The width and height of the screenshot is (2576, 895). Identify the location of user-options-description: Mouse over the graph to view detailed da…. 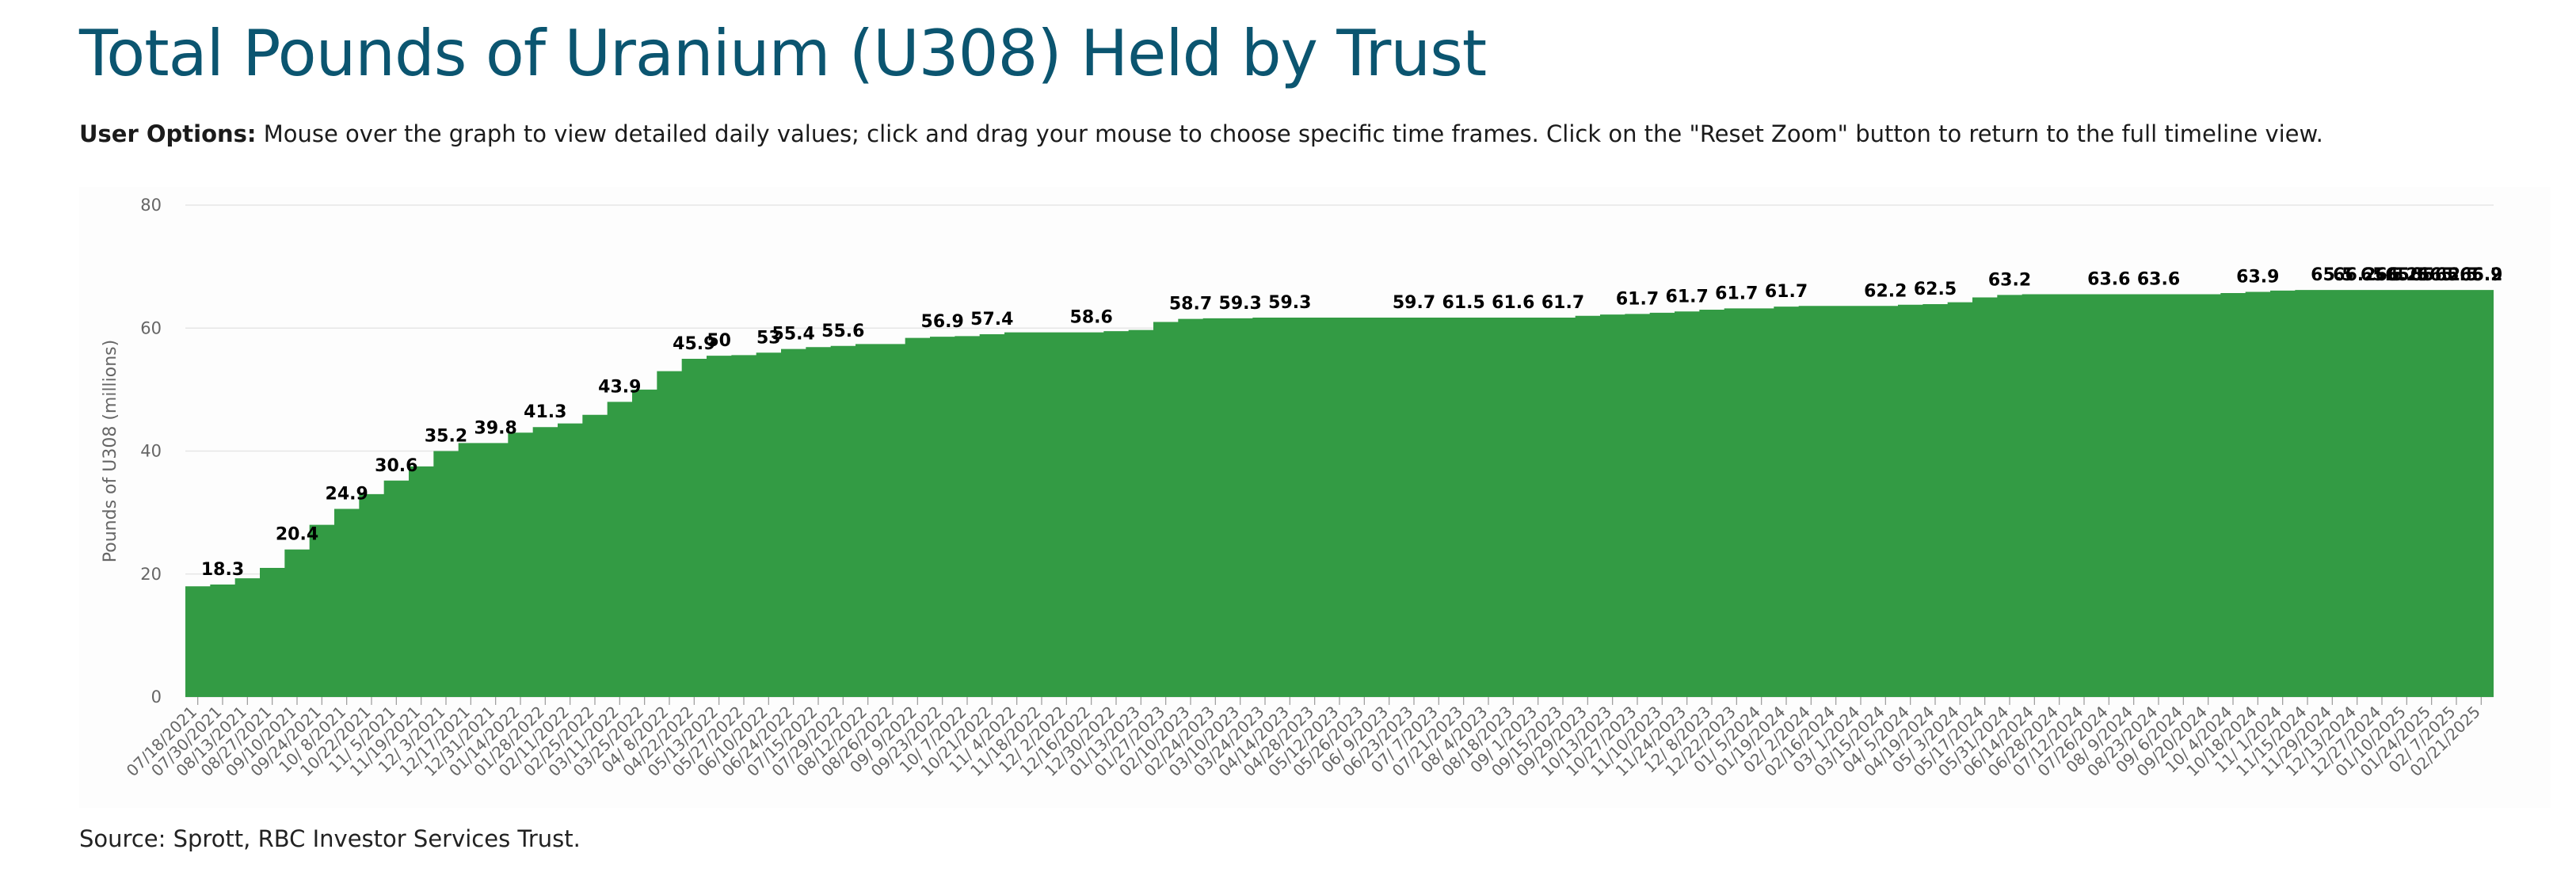
(1290, 133).